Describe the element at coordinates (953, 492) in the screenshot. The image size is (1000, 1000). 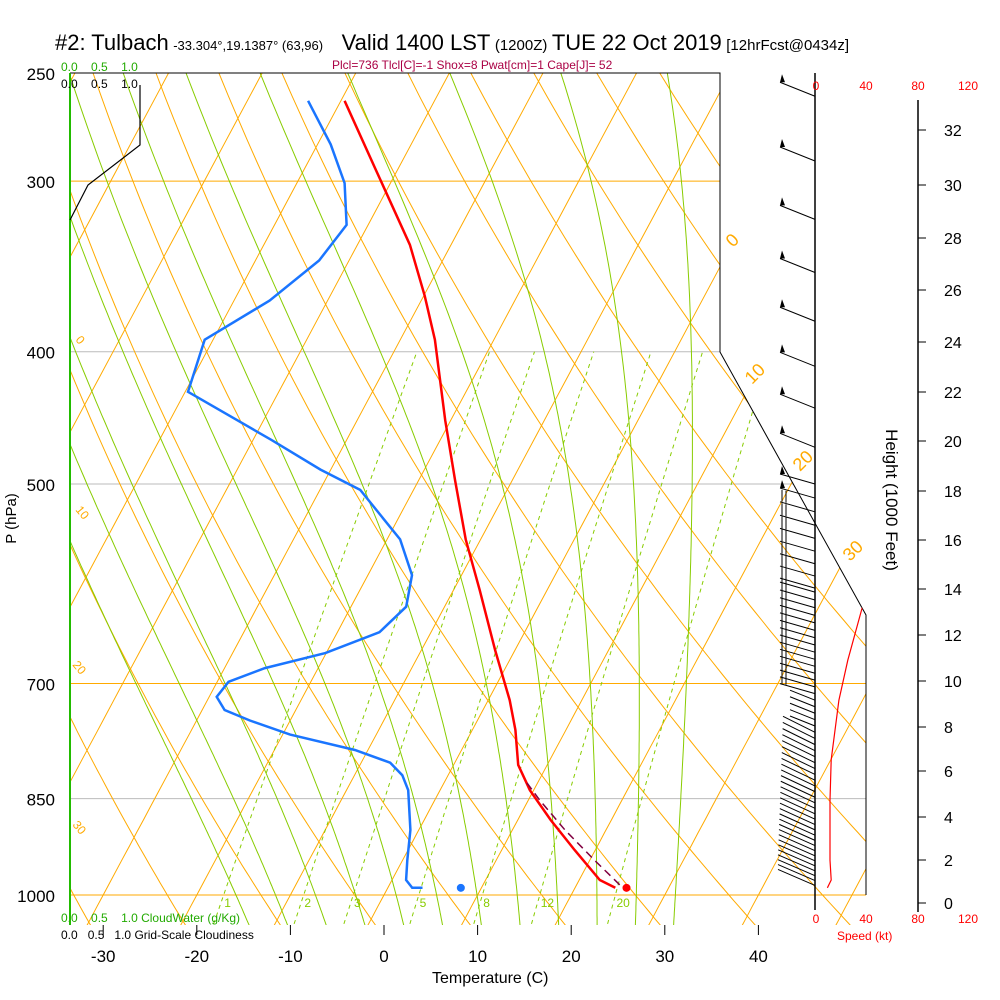
I see `height-tick-label: 18` at that location.